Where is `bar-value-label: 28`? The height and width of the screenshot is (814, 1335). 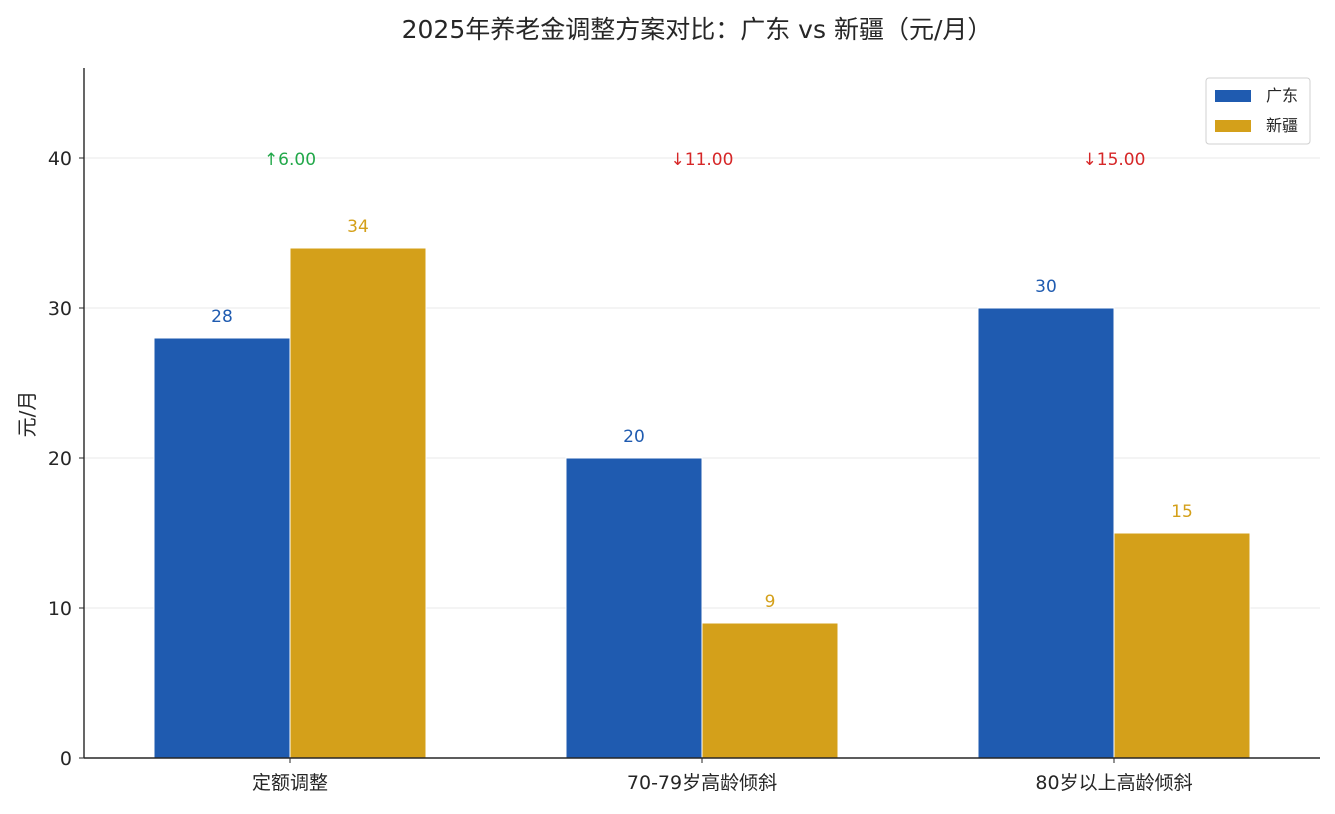
bar-value-label: 28 is located at coordinates (222, 317).